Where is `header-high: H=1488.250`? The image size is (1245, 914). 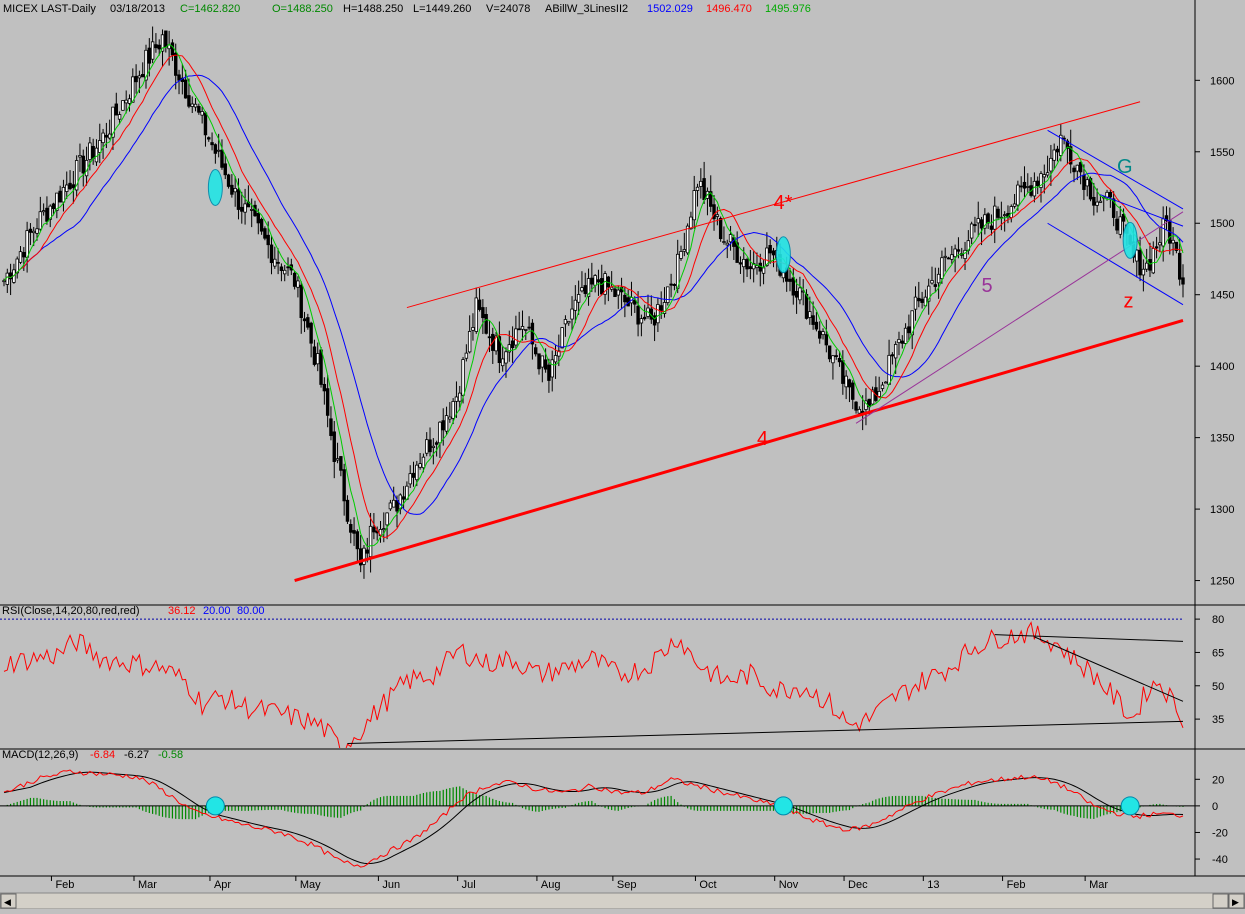 header-high: H=1488.250 is located at coordinates (373, 9).